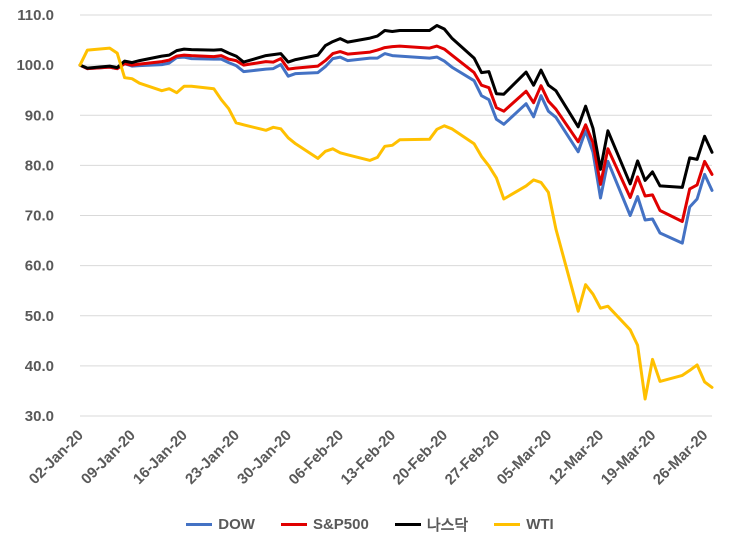 The width and height of the screenshot is (740, 545). Describe the element at coordinates (681, 458) in the screenshot. I see `x-tick-label: 26-Mar-20` at that location.